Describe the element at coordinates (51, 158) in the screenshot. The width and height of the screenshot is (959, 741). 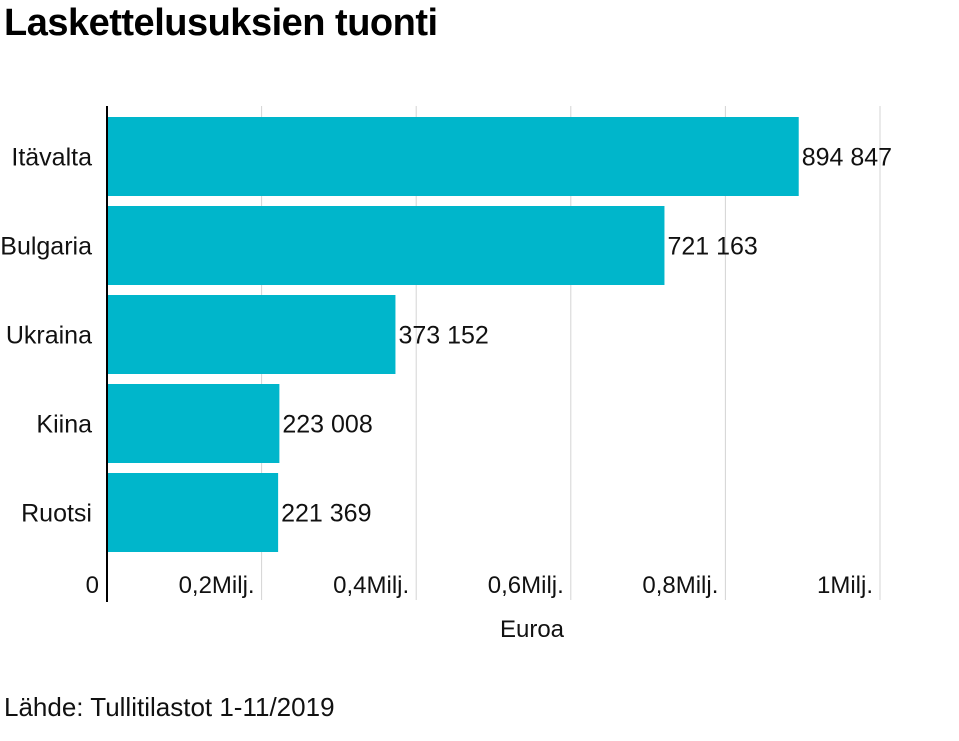
I see `category-label: Itävalta` at that location.